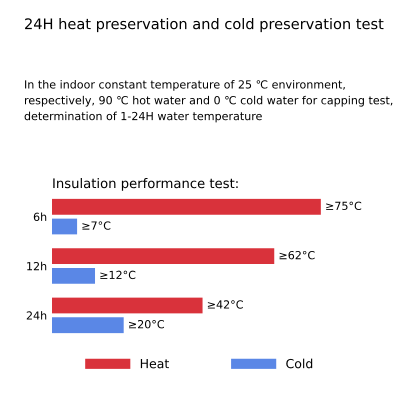  What do you see at coordinates (208, 101) in the screenshot?
I see `chart-subtitle: In the indoor constant temperature of 25 ℃ environment, respectively, 90 ℃ hot water and 0 ℃ cold water for capping test, determination of 1-24H water temperature` at bounding box center [208, 101].